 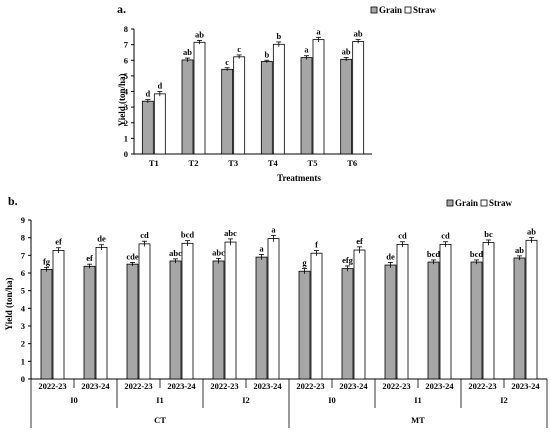 I want to click on panel-a-y-axis-title: Yield (ton/ha), so click(x=122, y=100).